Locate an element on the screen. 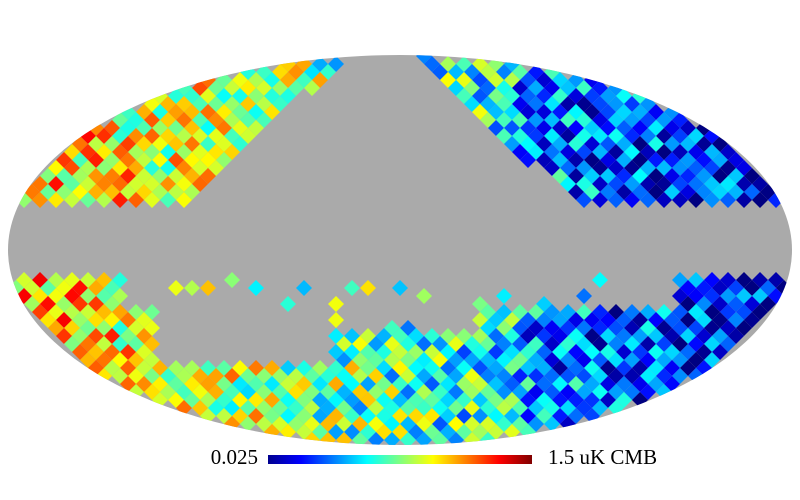 This screenshot has height=500, width=800. colorbar-max-label: 1.5 uK CMB is located at coordinates (602, 457).